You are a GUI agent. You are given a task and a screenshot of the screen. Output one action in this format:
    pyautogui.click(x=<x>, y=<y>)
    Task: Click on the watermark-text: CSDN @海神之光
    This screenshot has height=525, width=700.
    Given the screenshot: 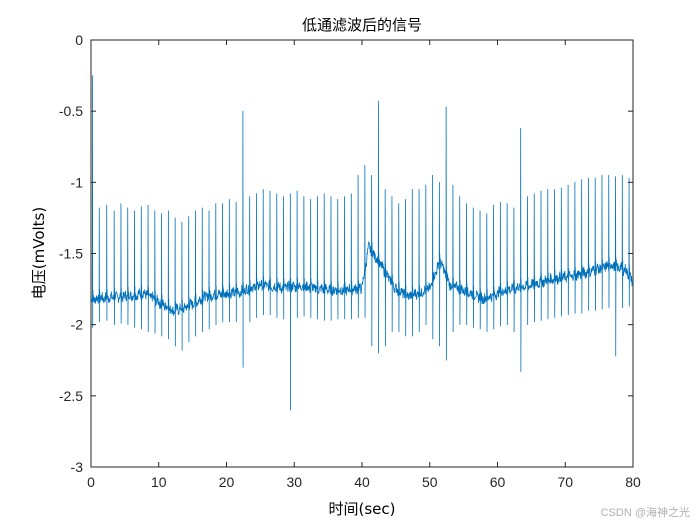 What is the action you would take?
    pyautogui.click(x=645, y=512)
    